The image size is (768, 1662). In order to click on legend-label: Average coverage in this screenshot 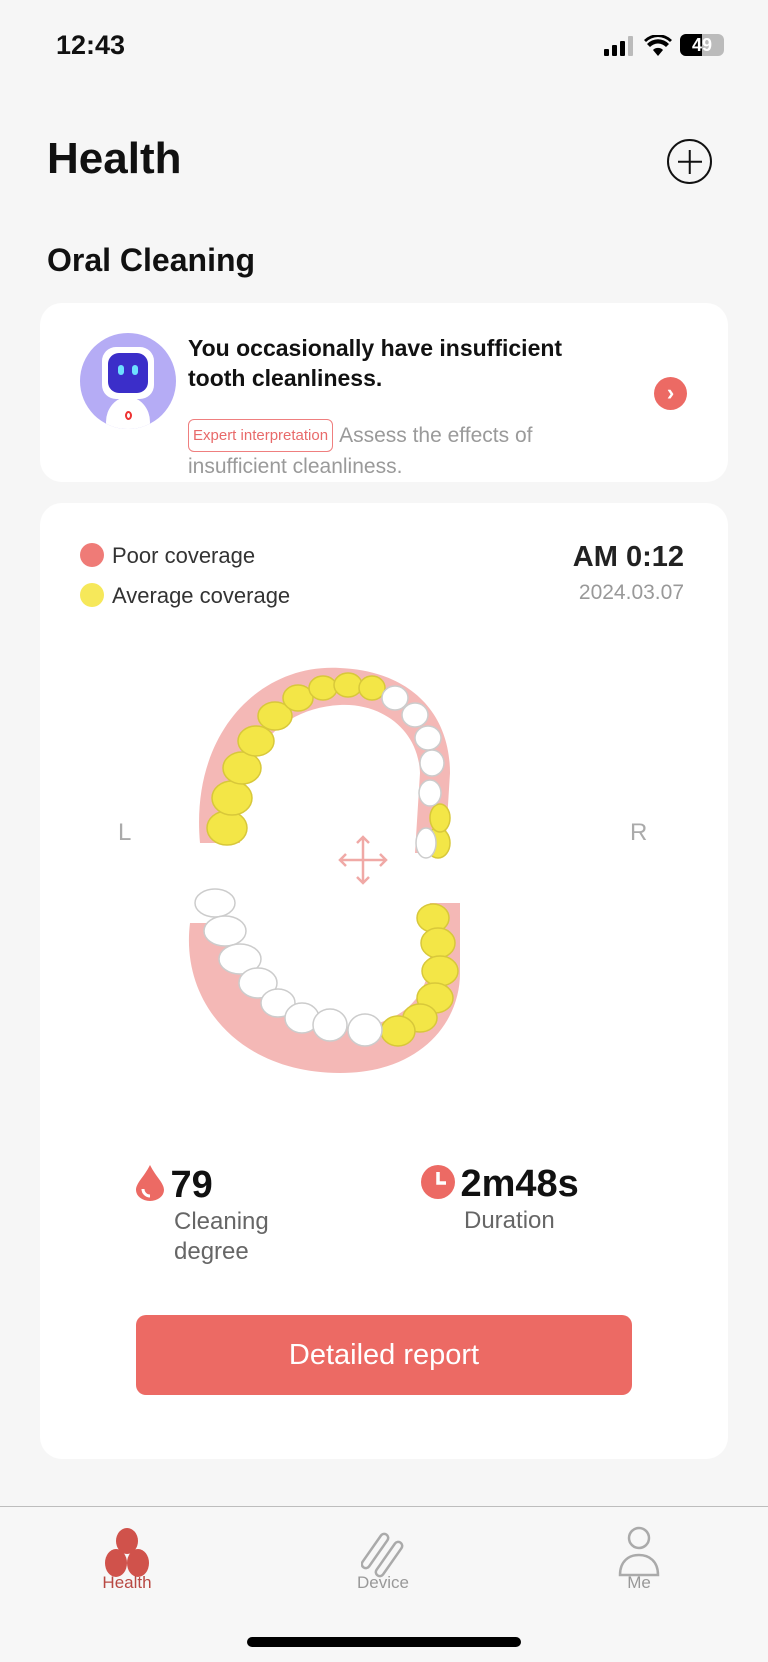, I will do `click(201, 595)`.